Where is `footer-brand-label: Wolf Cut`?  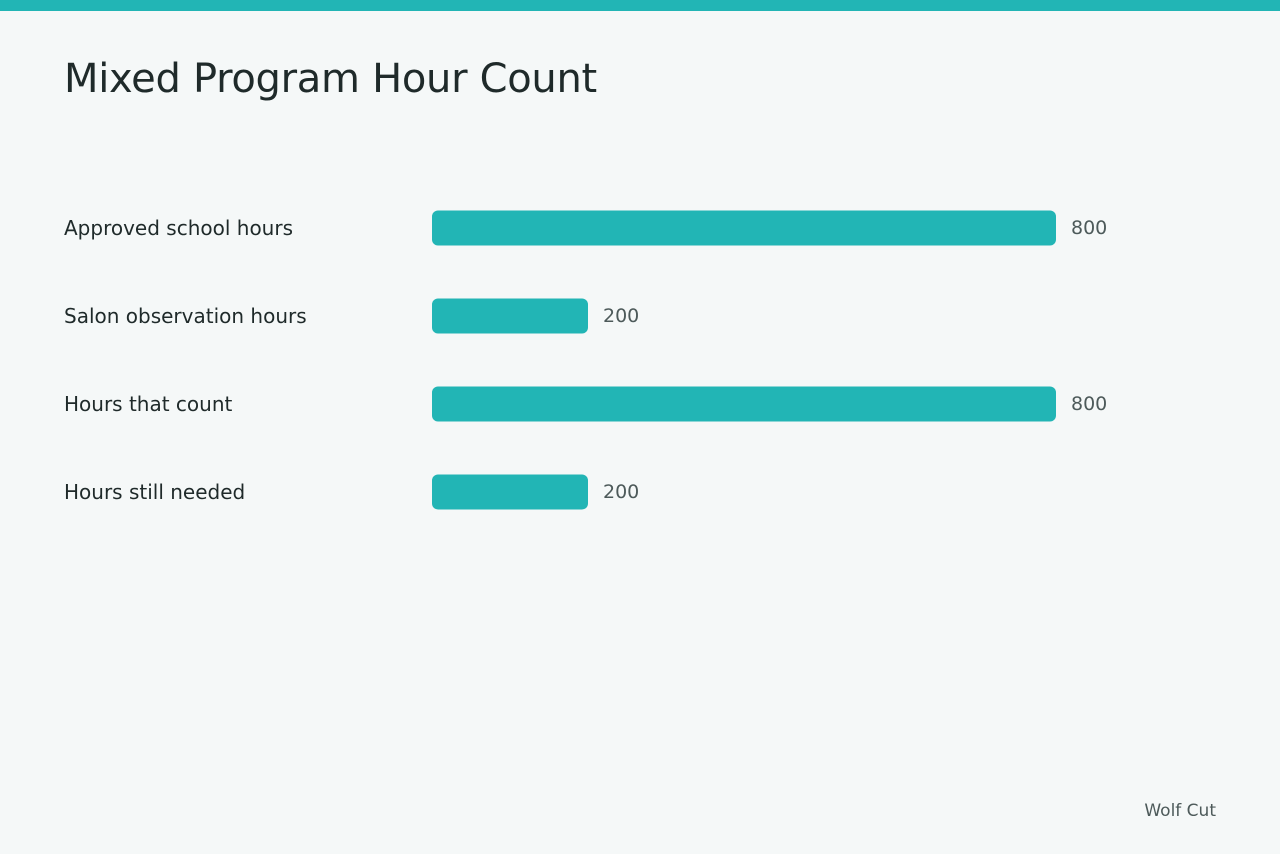
footer-brand-label: Wolf Cut is located at coordinates (1180, 811).